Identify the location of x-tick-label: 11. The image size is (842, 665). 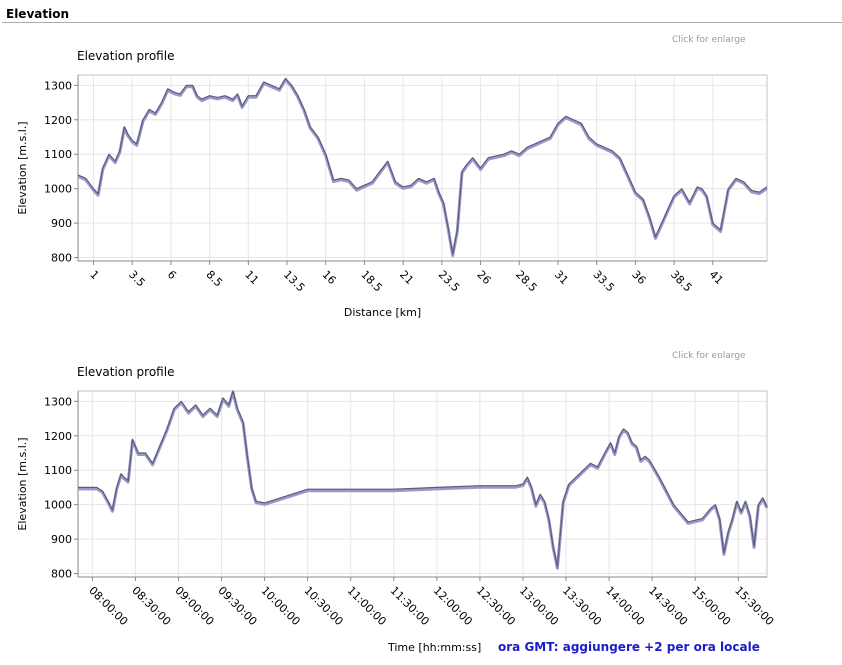
(251, 277).